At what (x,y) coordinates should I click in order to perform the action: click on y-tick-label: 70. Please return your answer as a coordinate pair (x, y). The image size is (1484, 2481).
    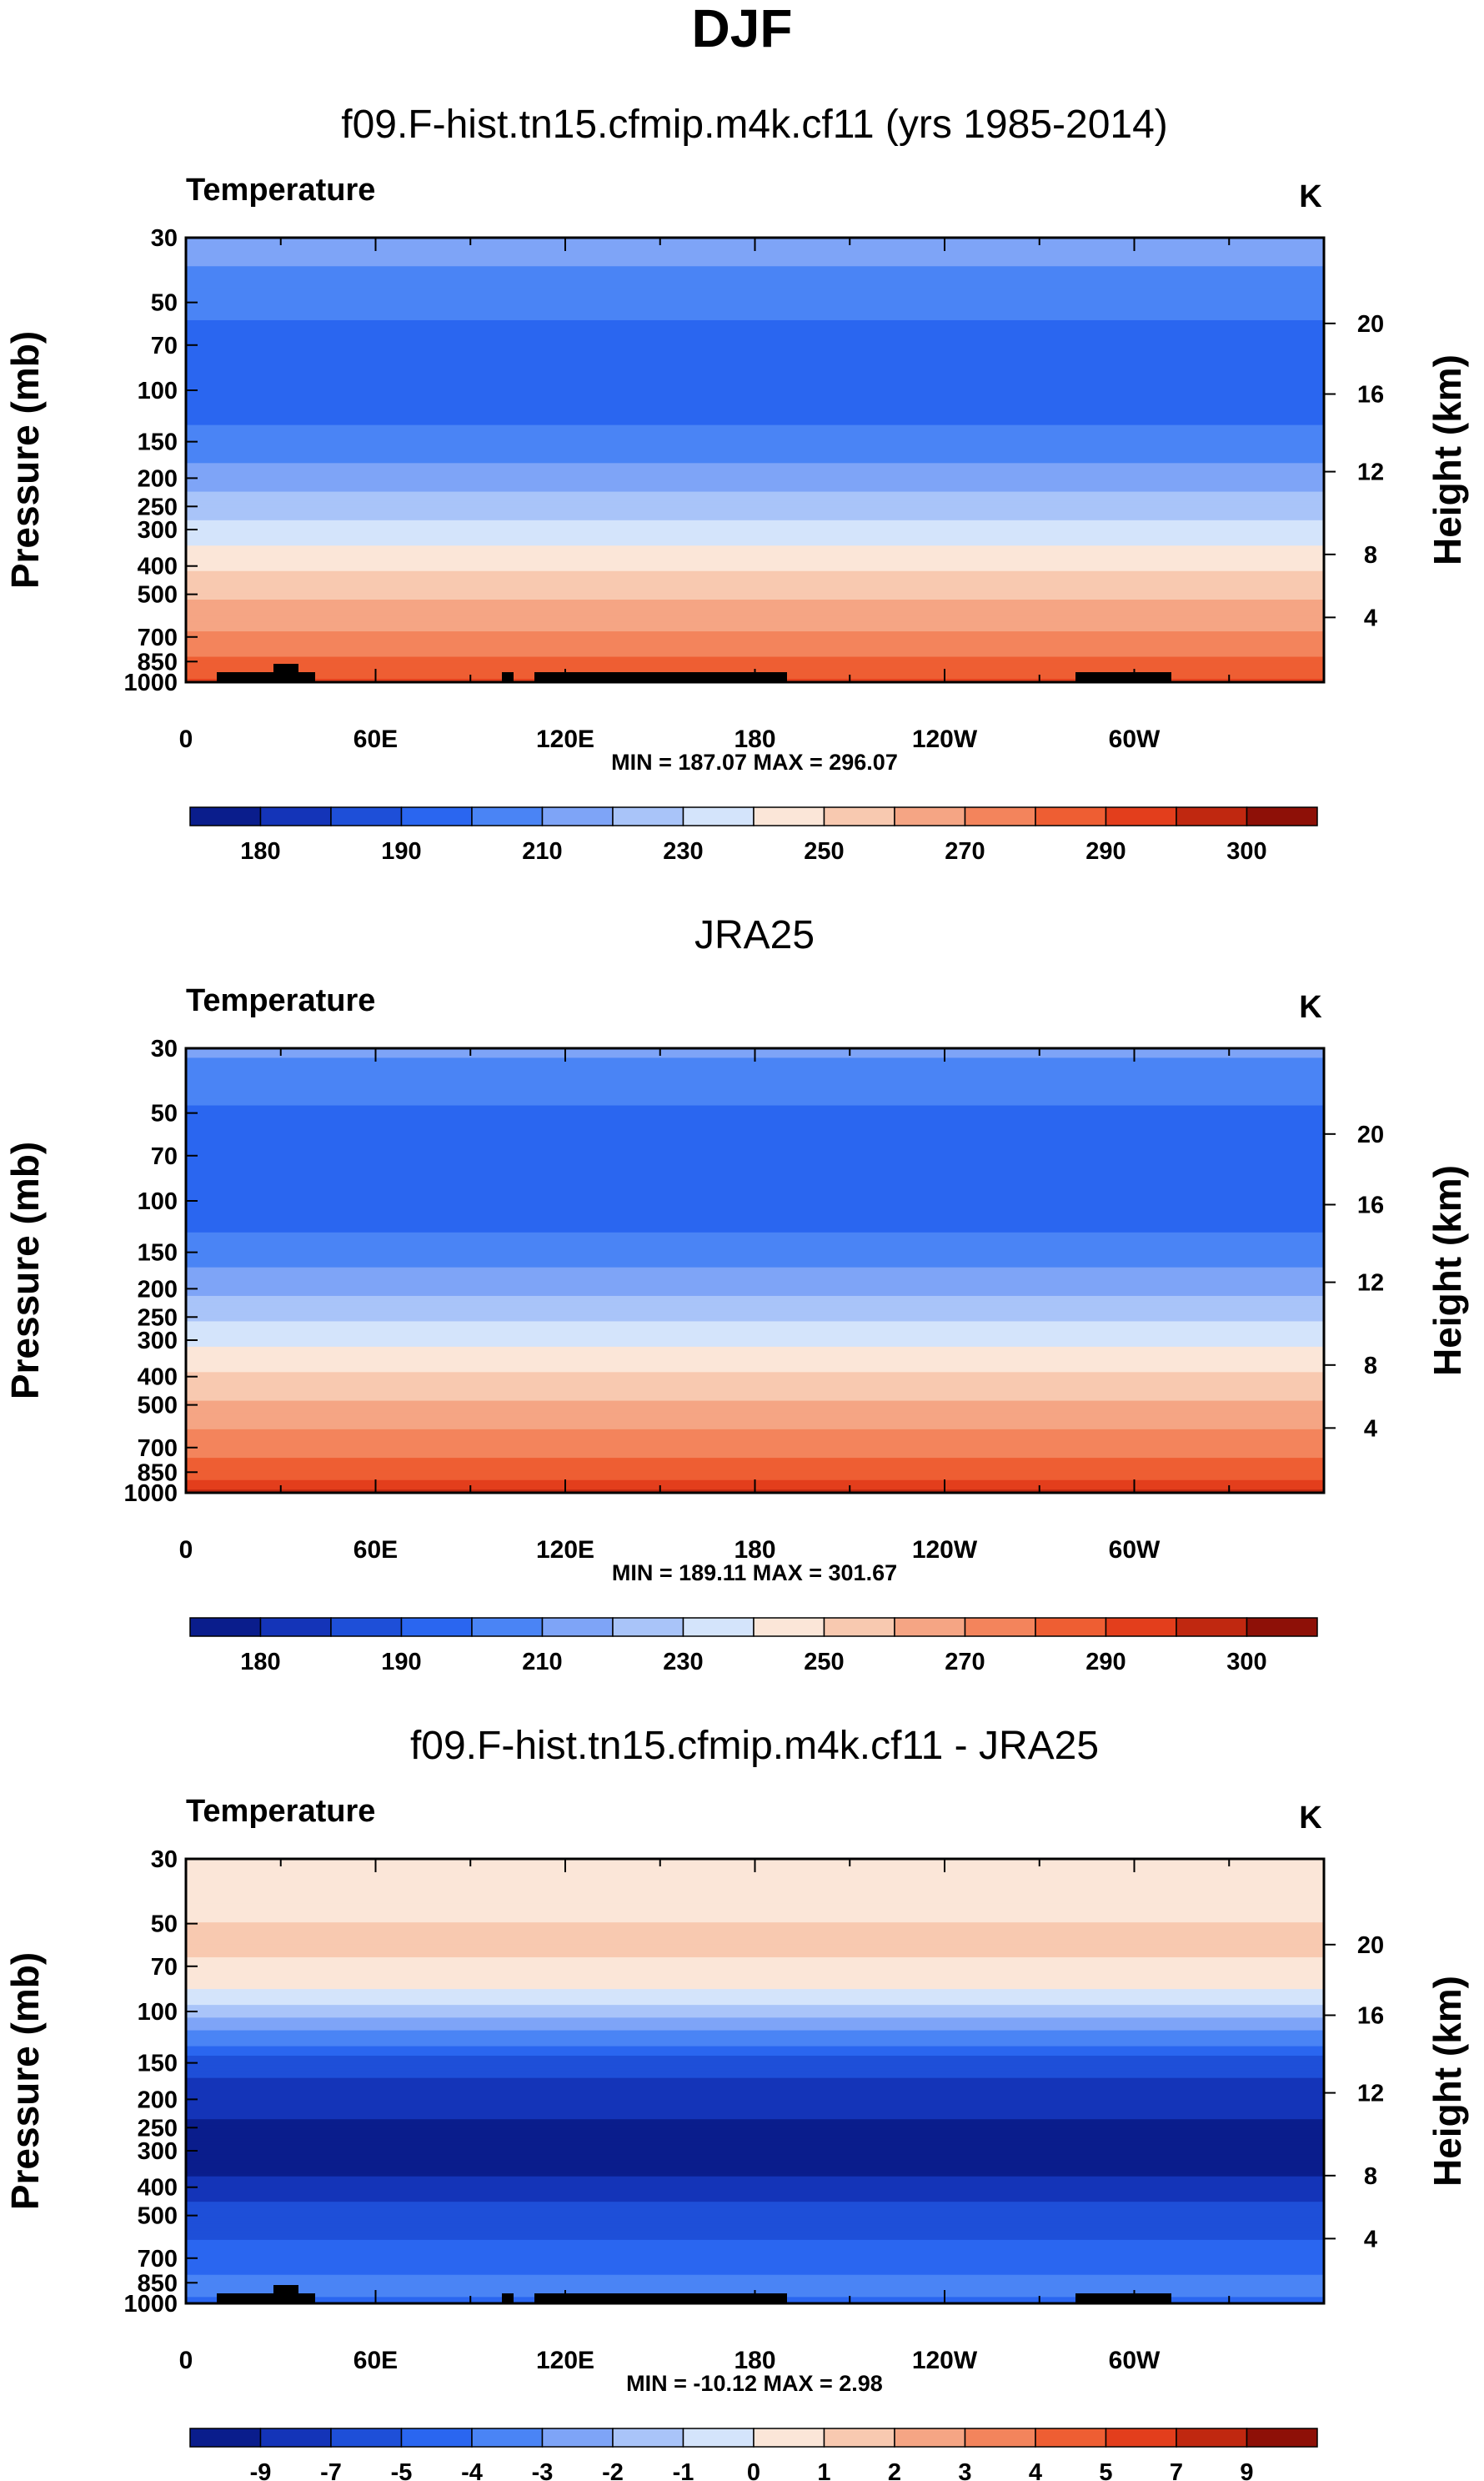
    Looking at the image, I should click on (164, 346).